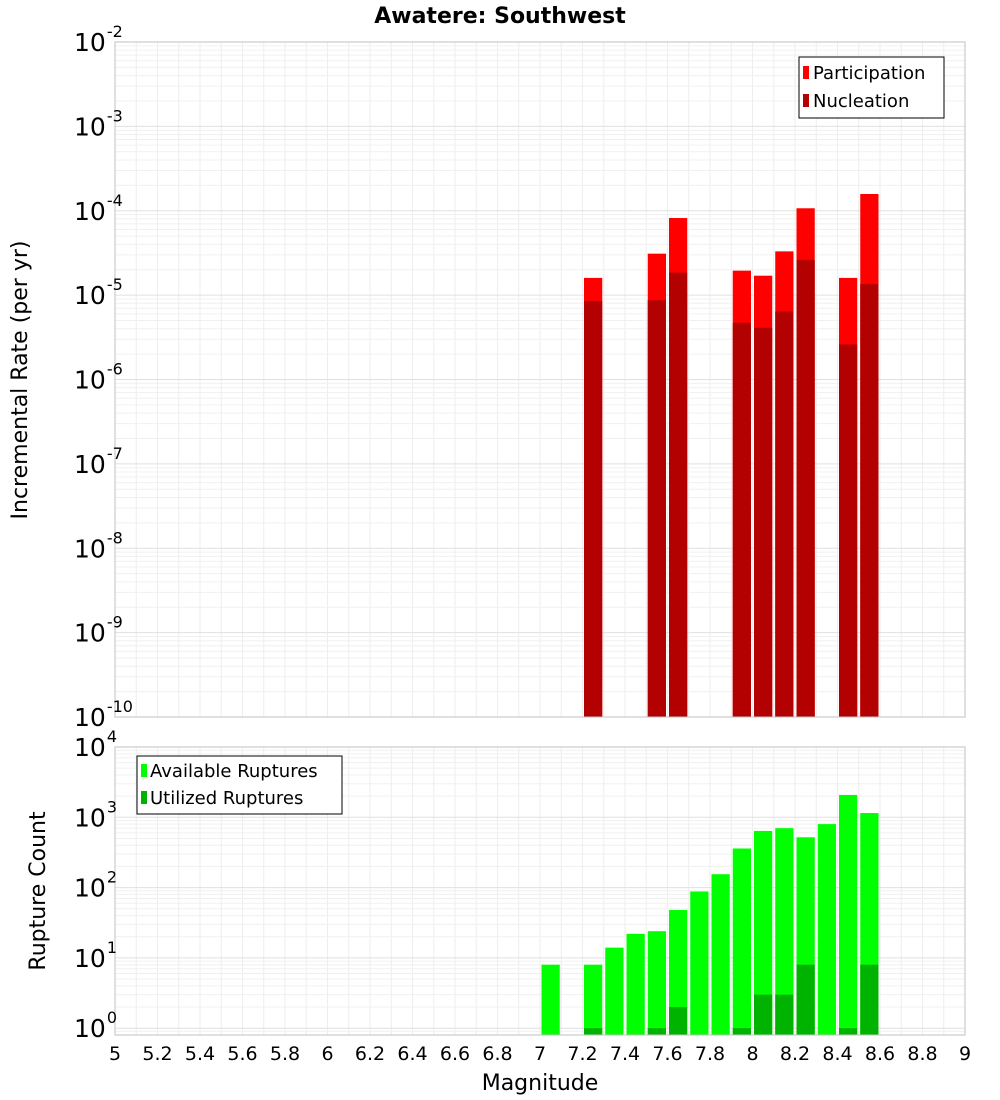 The image size is (1000, 1100). What do you see at coordinates (500, 16) in the screenshot?
I see `chart-title: Awatere: Southwest` at bounding box center [500, 16].